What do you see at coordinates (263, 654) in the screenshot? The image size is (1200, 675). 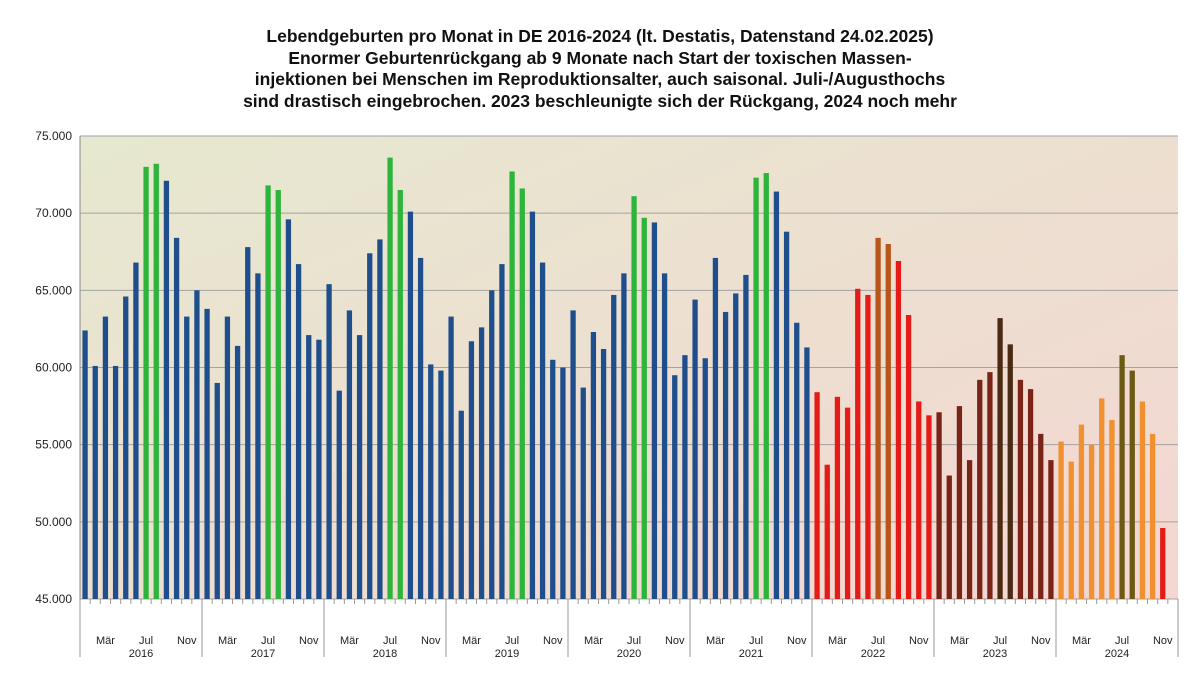 I see `year-label: 2017` at bounding box center [263, 654].